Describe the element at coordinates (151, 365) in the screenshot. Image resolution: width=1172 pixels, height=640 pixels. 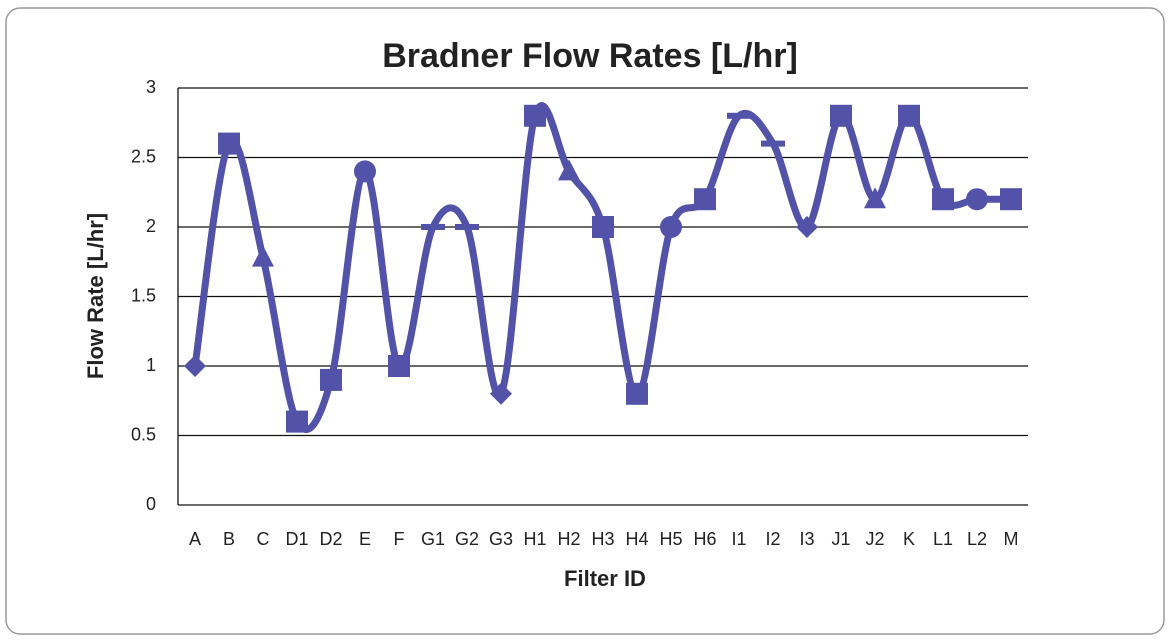
I see `y-tick-label: 1` at that location.